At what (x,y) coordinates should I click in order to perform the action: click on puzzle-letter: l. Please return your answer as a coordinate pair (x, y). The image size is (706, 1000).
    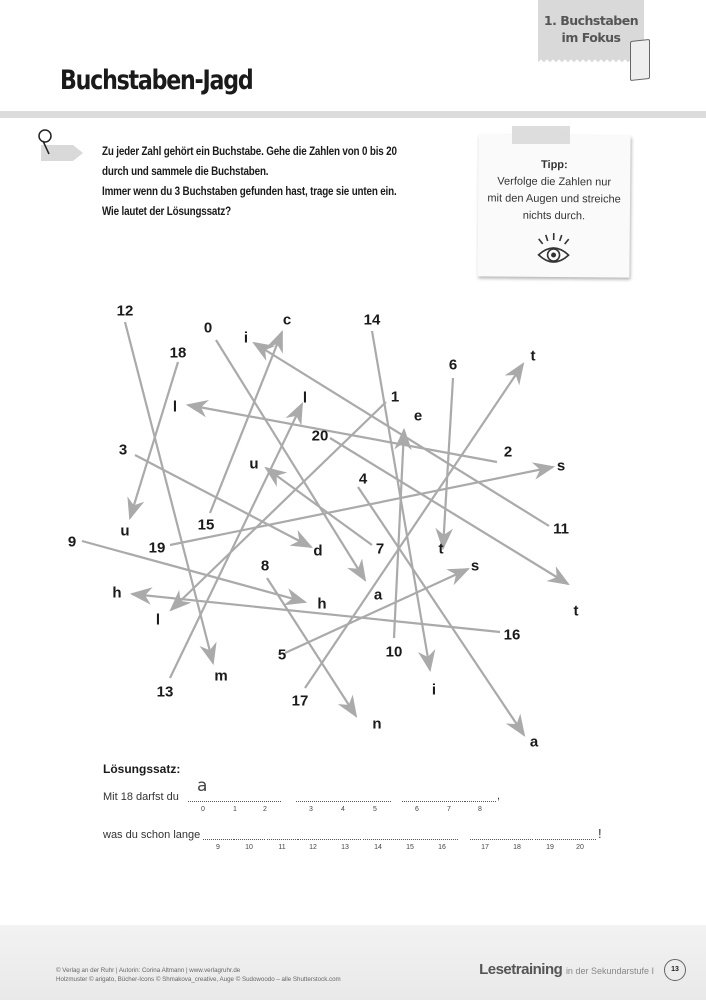
    Looking at the image, I should click on (305, 398).